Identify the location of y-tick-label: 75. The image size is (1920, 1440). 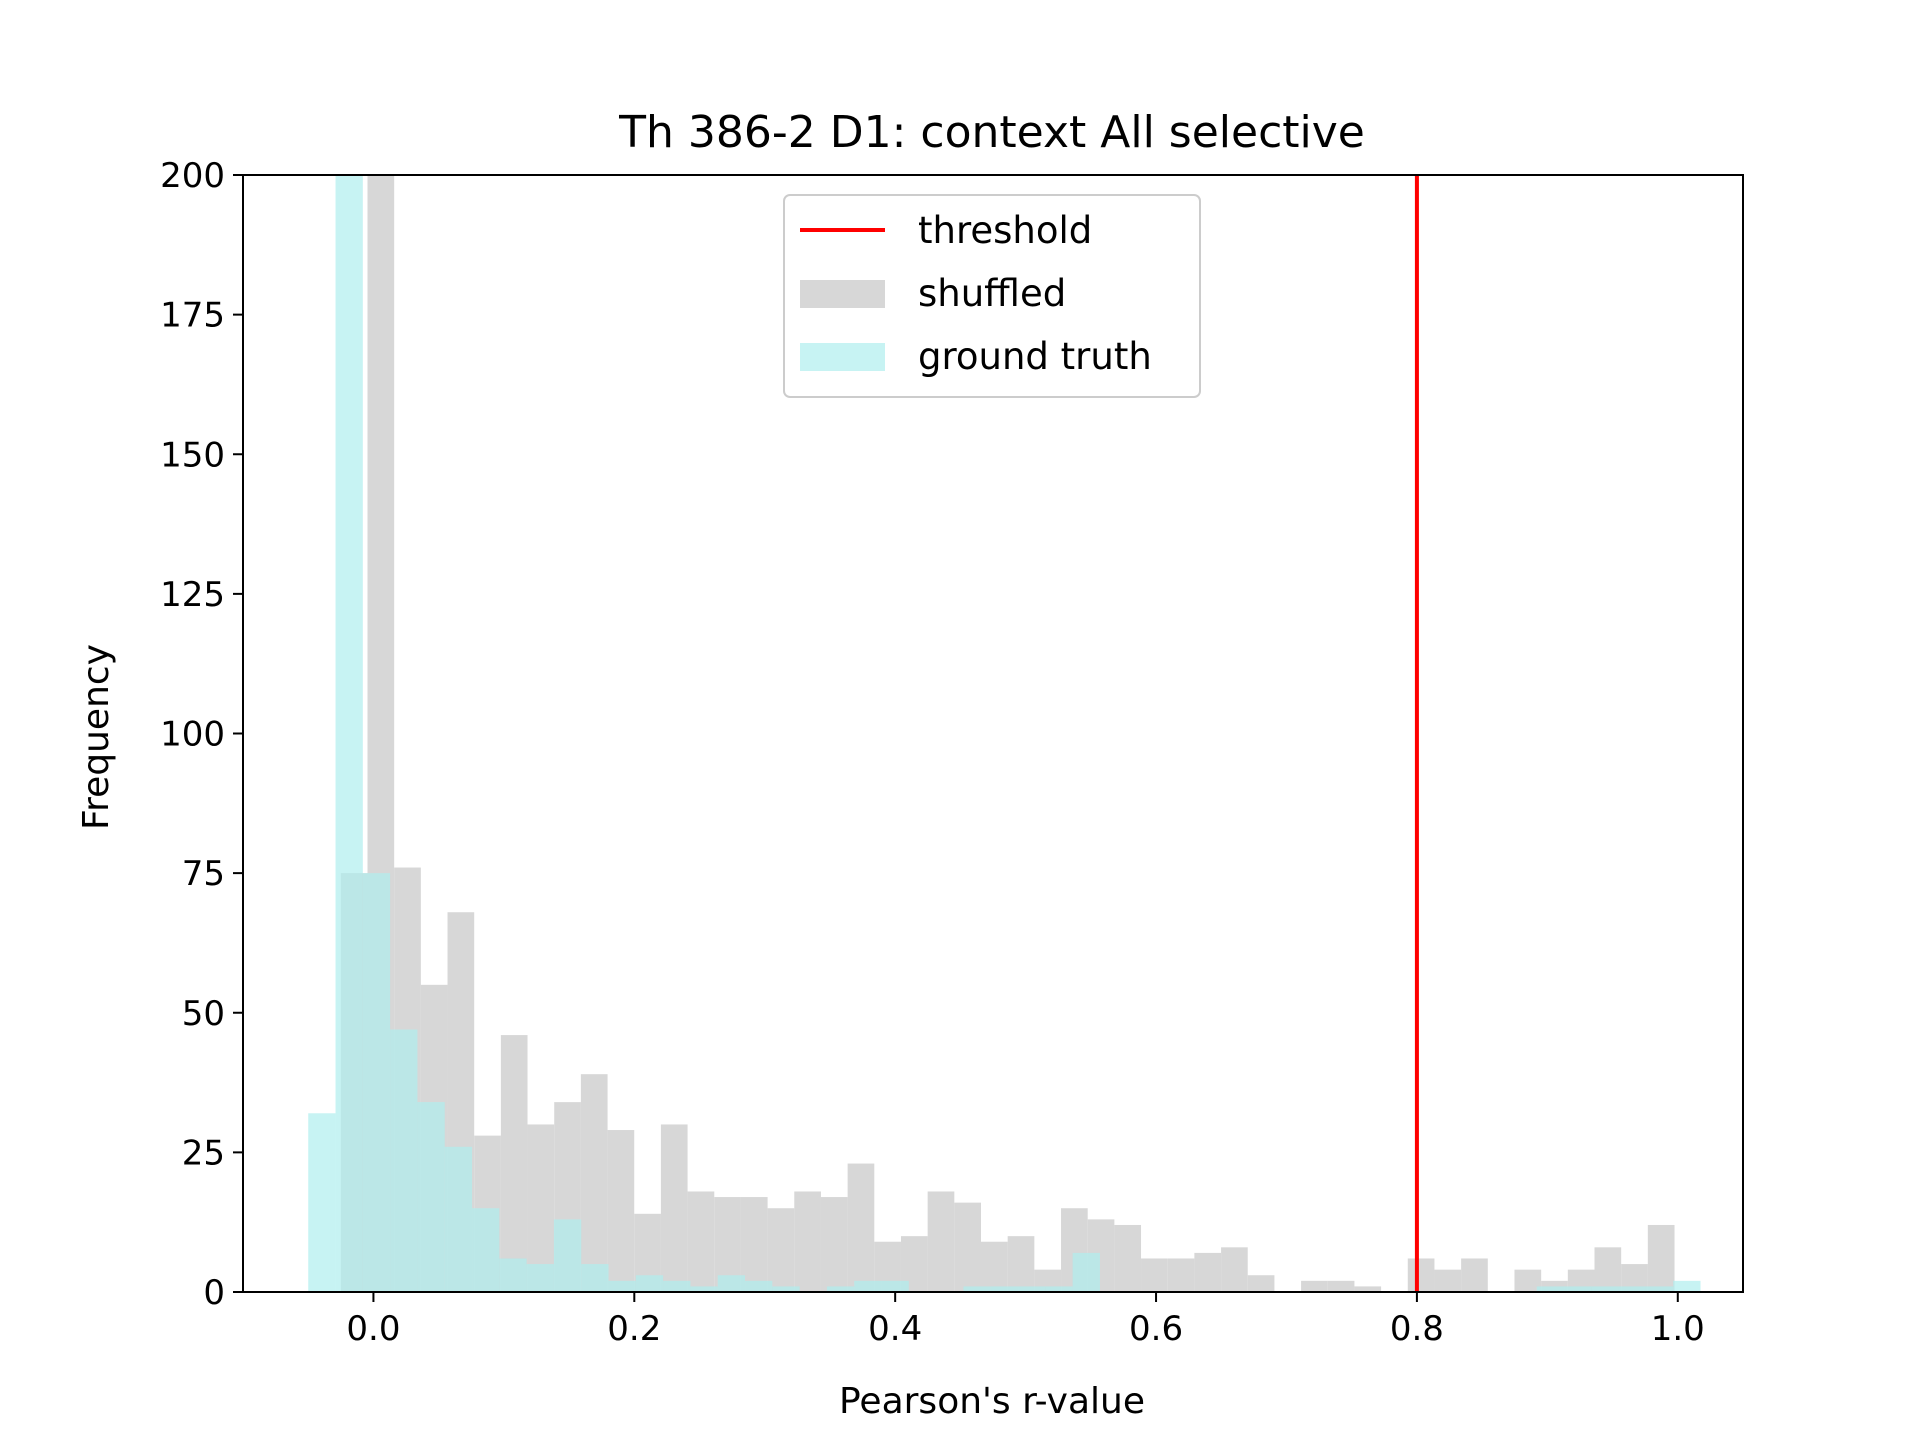
(203, 874).